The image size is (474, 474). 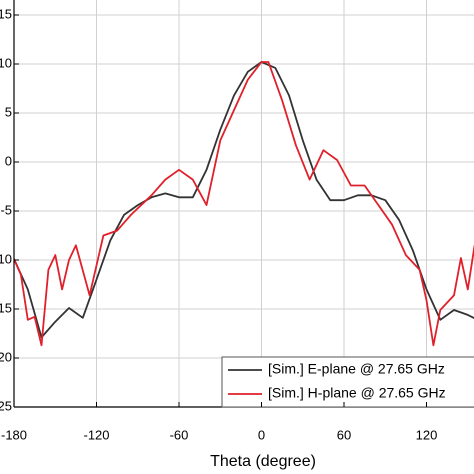 I want to click on y-tick-label: -5, so click(x=6, y=209).